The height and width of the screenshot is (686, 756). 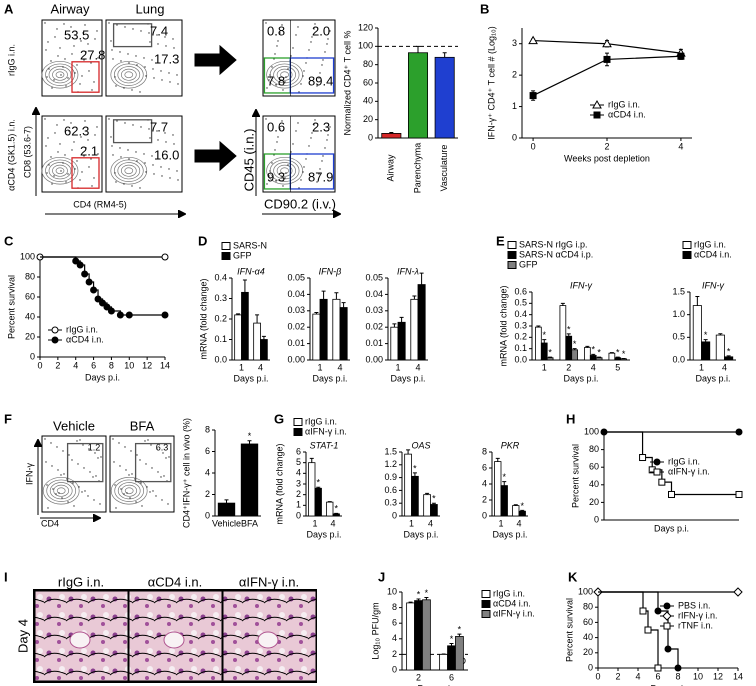 What do you see at coordinates (607, 158) in the screenshot?
I see `x-axis-label: Weeks post depletion` at bounding box center [607, 158].